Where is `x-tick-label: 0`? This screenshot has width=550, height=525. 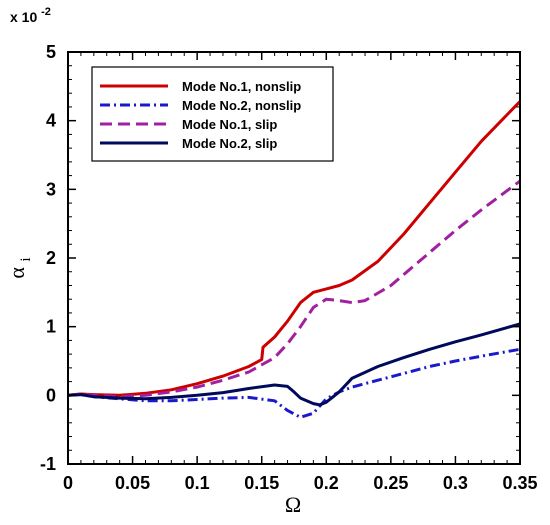
x-tick-label: 0 is located at coordinates (68, 483).